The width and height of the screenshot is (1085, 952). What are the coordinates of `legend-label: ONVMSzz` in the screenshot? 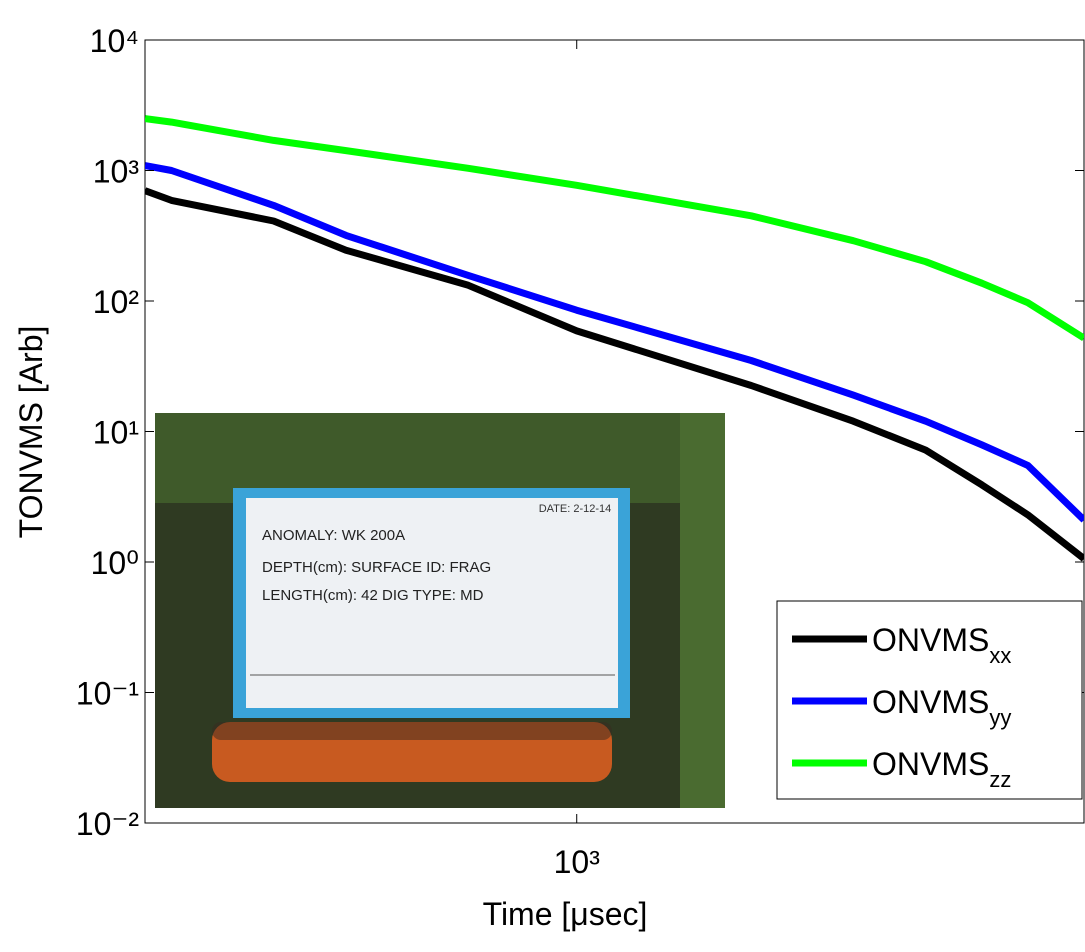 It's located at (941, 769).